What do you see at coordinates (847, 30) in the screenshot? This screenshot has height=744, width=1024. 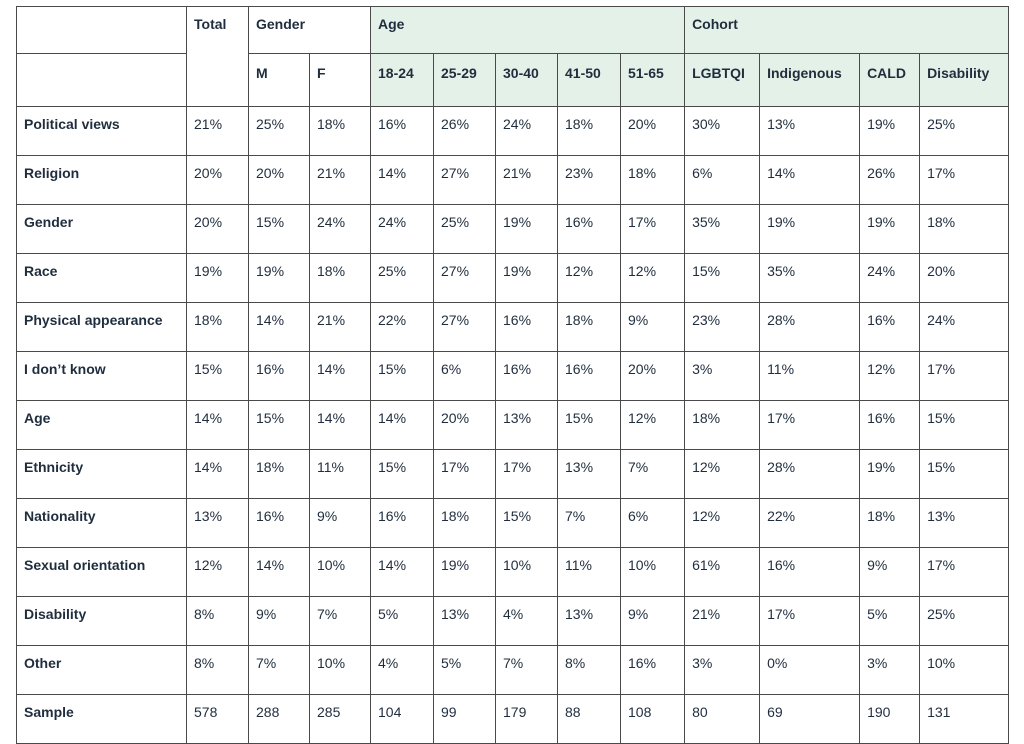 I see `header-cohort: Cohort` at bounding box center [847, 30].